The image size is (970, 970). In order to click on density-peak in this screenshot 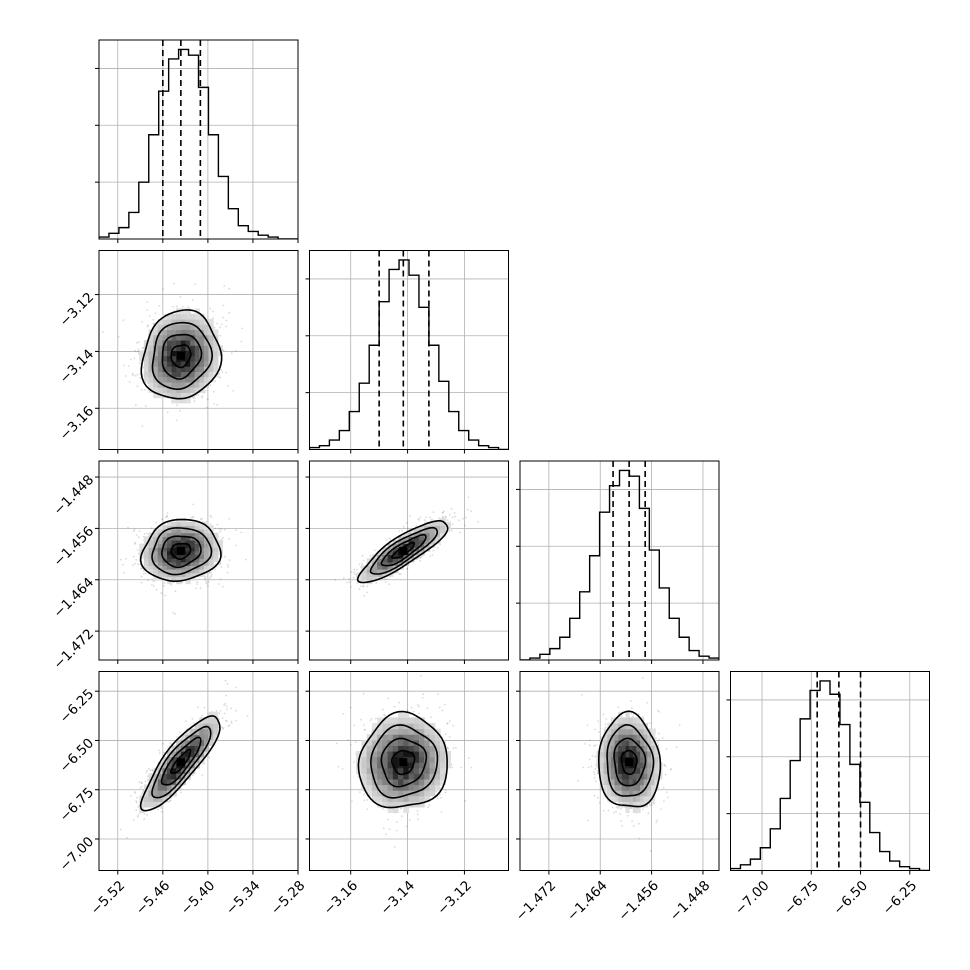, I will do `click(180, 550)`.